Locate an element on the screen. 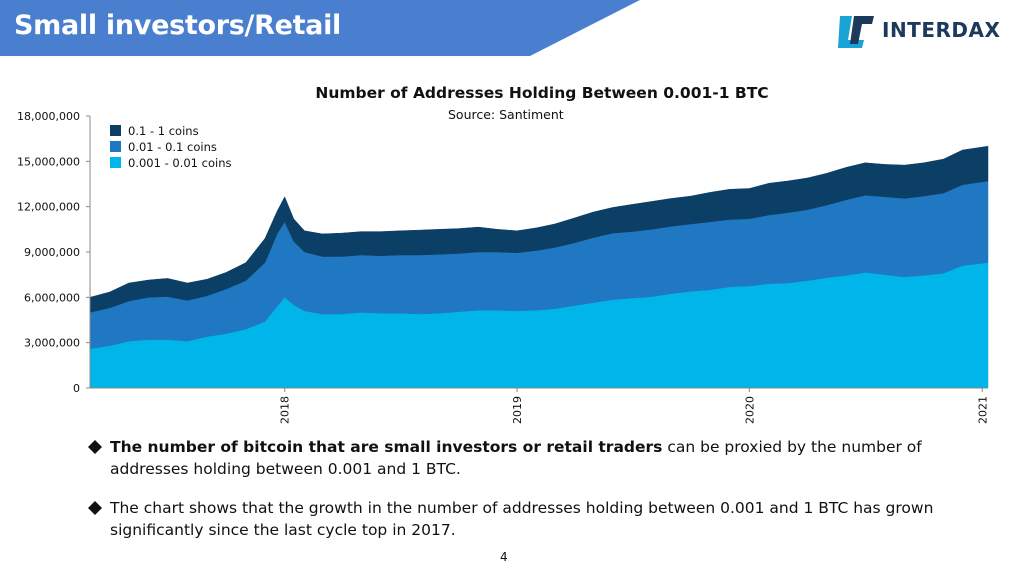 The image size is (1024, 576). x-tick-label: 2020 is located at coordinates (749, 410).